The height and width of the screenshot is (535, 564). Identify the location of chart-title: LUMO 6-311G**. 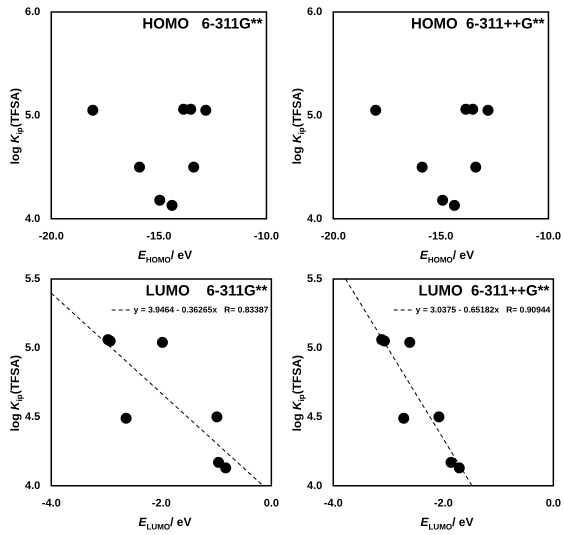
(207, 291).